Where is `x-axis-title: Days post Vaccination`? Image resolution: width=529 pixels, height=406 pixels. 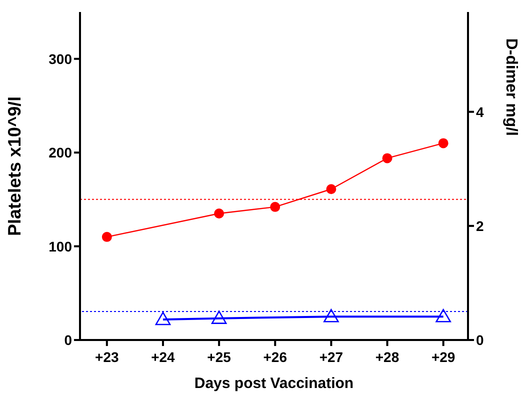 x-axis-title: Days post Vaccination is located at coordinates (274, 383).